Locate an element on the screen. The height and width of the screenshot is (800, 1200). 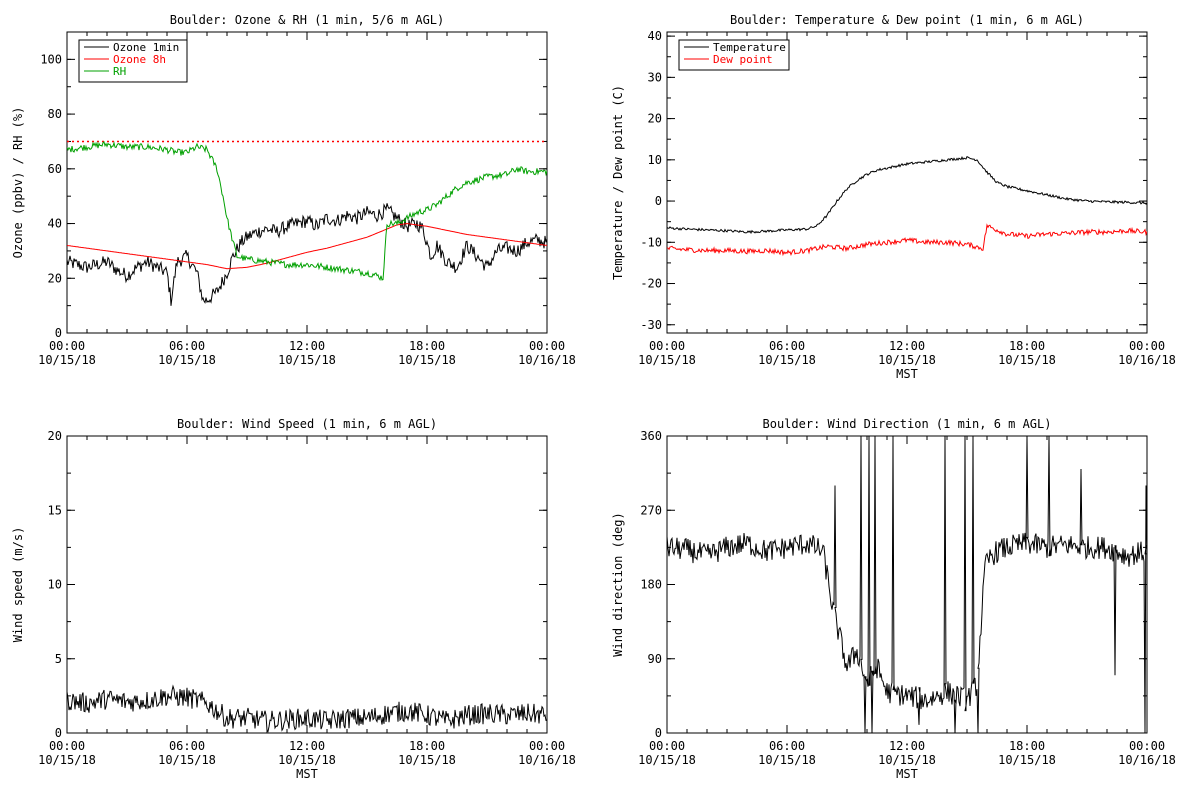
y-tick-label: 360 is located at coordinates (651, 436).